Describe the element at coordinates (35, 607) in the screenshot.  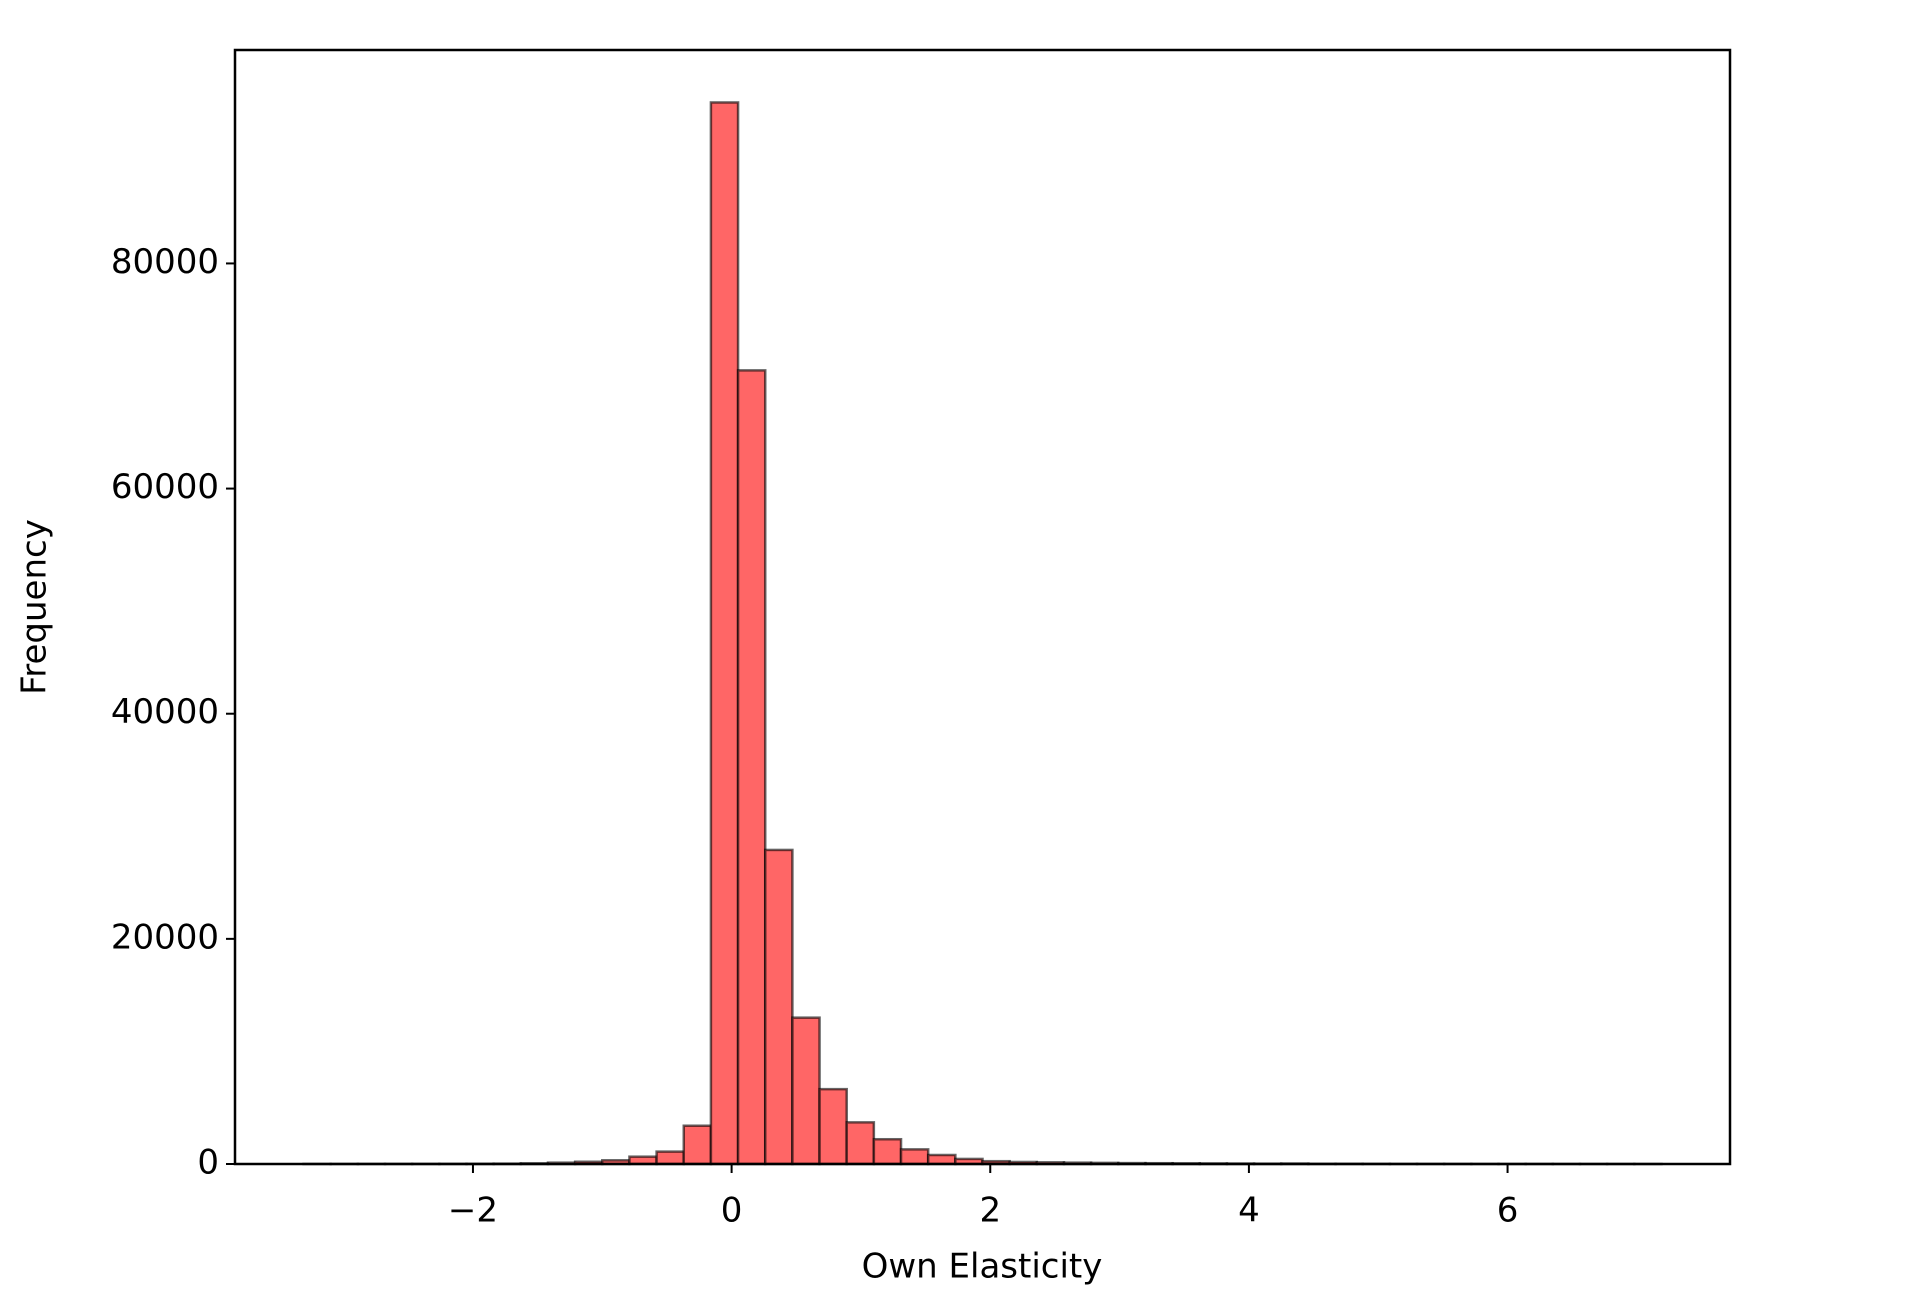
I see `y-axis-label: Frequency` at that location.